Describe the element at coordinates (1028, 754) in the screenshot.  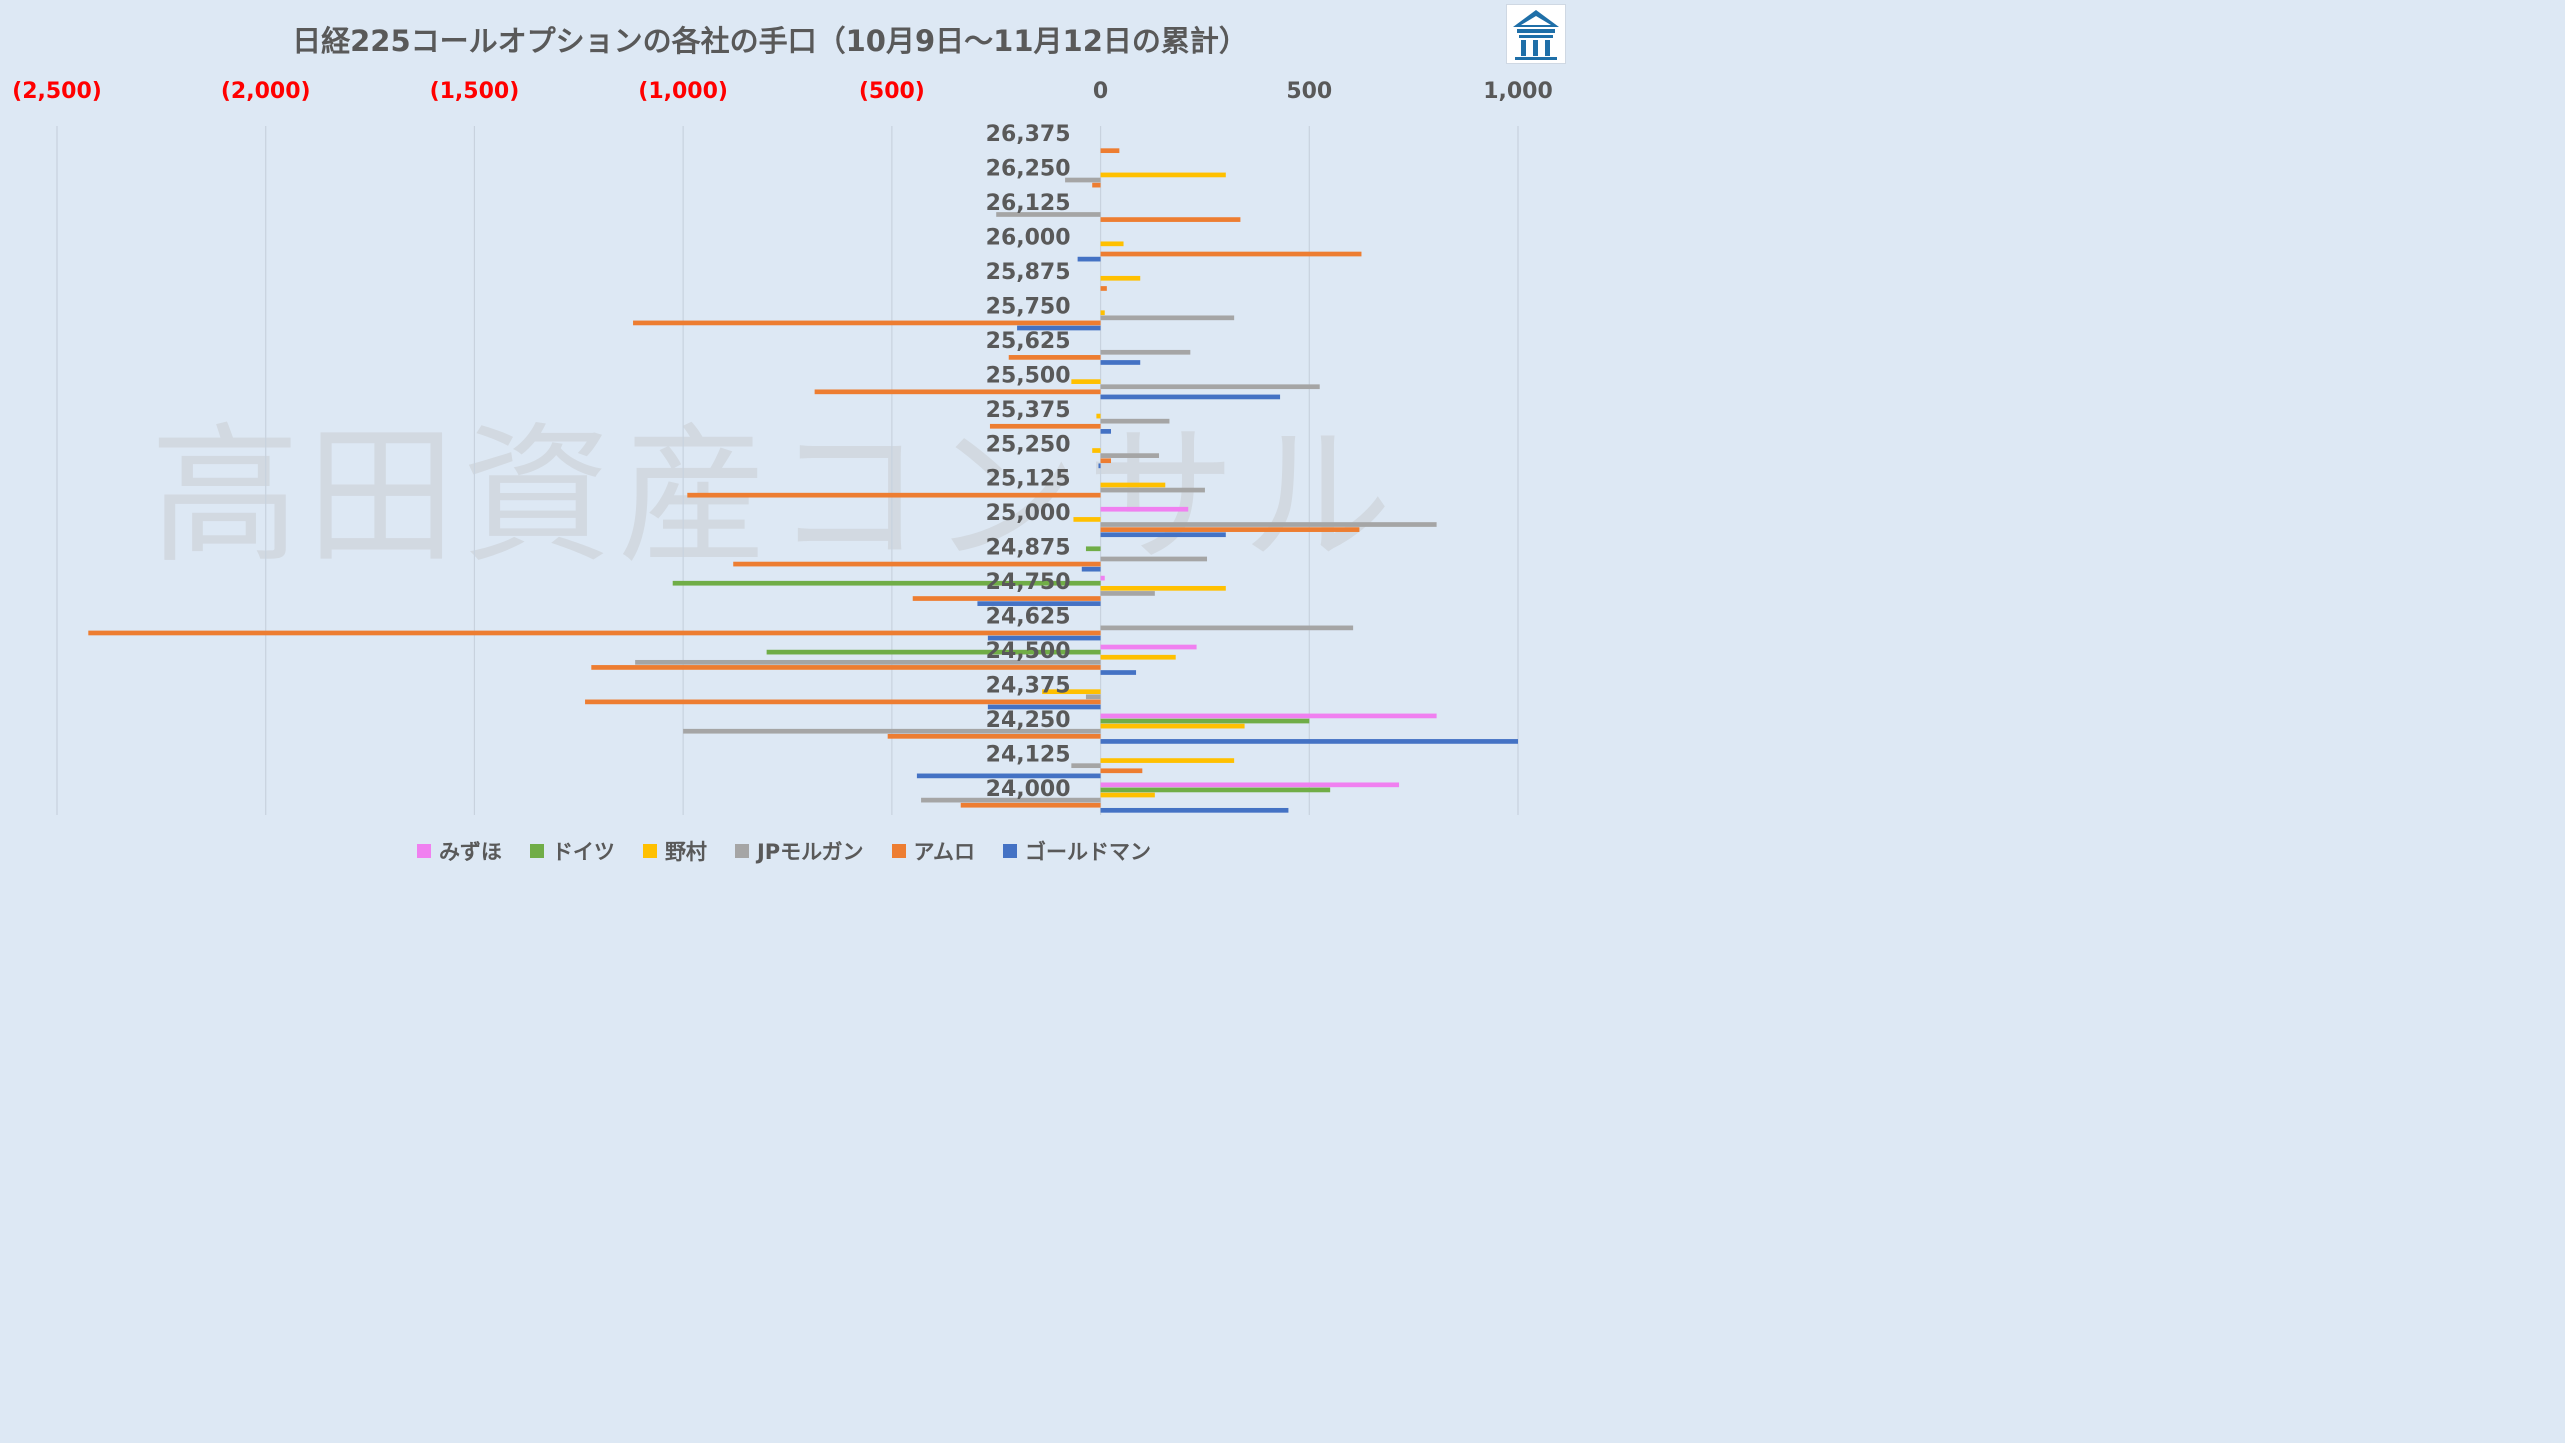
I see `y-category-label: 24,125` at that location.